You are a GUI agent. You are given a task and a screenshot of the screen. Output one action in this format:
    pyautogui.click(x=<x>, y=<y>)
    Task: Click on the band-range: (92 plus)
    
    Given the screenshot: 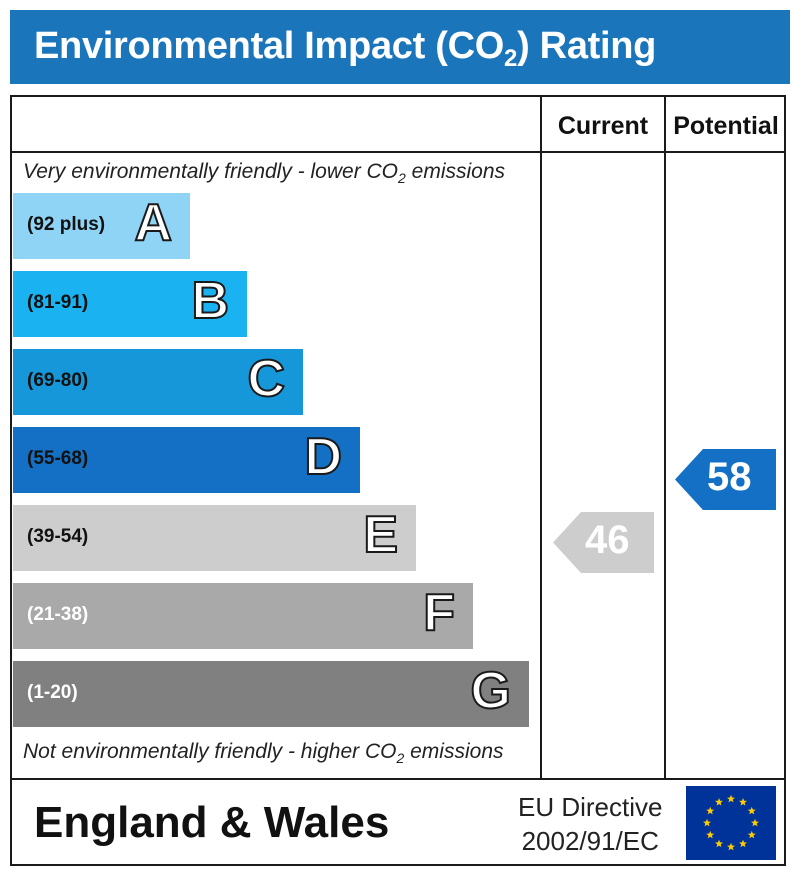 What is the action you would take?
    pyautogui.click(x=66, y=224)
    